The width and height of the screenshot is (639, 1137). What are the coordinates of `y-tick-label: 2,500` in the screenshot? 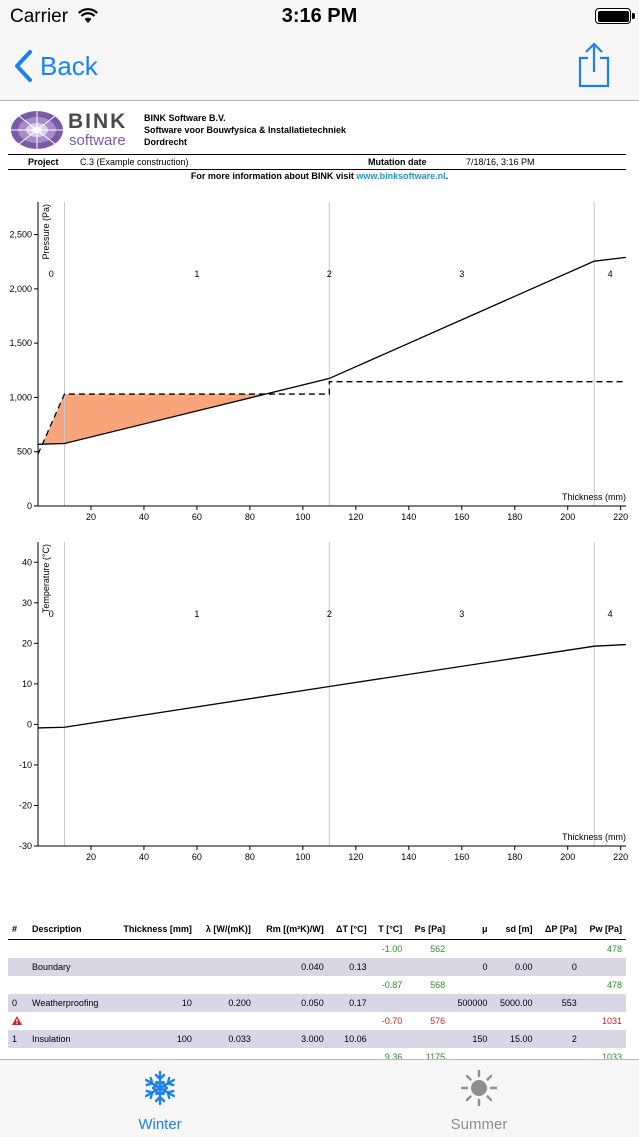 It's located at (20, 235).